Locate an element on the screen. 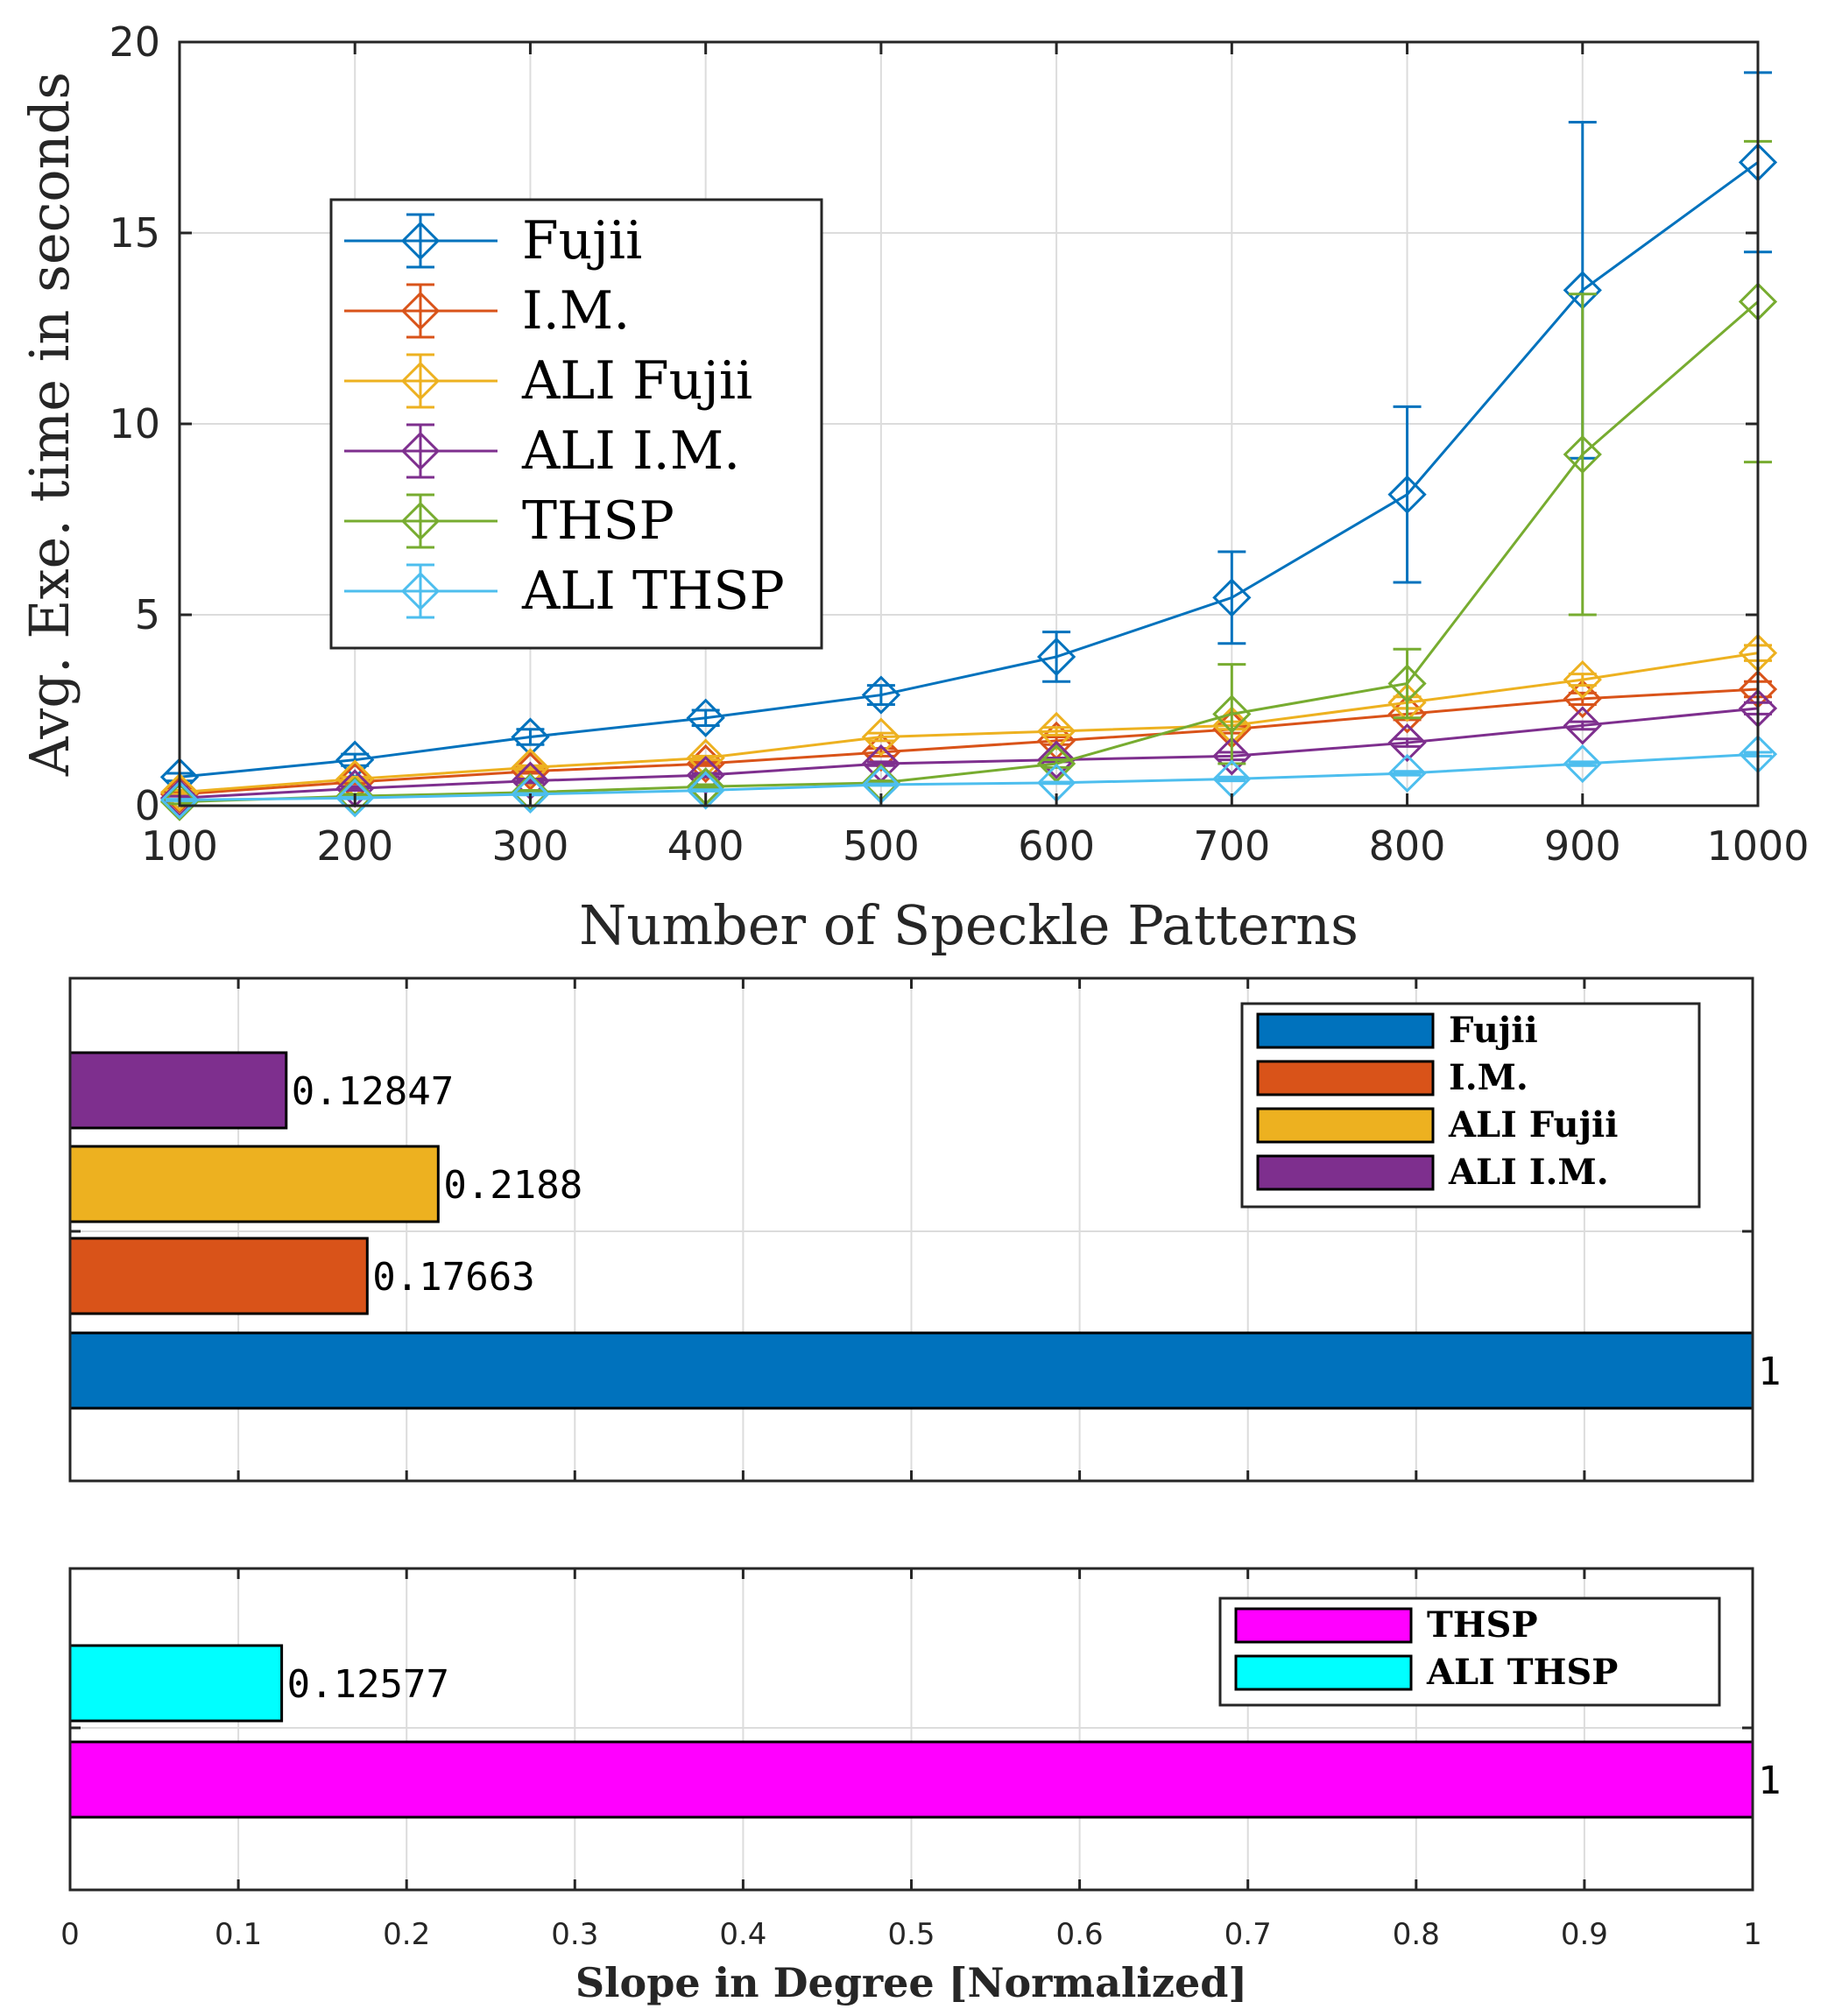 This screenshot has height=2016, width=1842. bar-fujii is located at coordinates (911, 1370).